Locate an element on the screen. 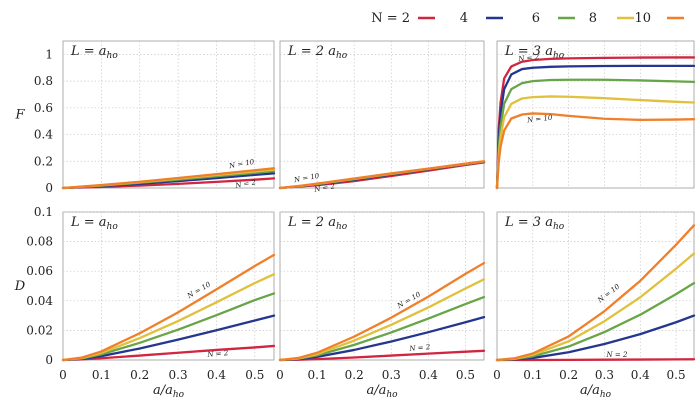  curve-label: N = 10 is located at coordinates (540, 119).